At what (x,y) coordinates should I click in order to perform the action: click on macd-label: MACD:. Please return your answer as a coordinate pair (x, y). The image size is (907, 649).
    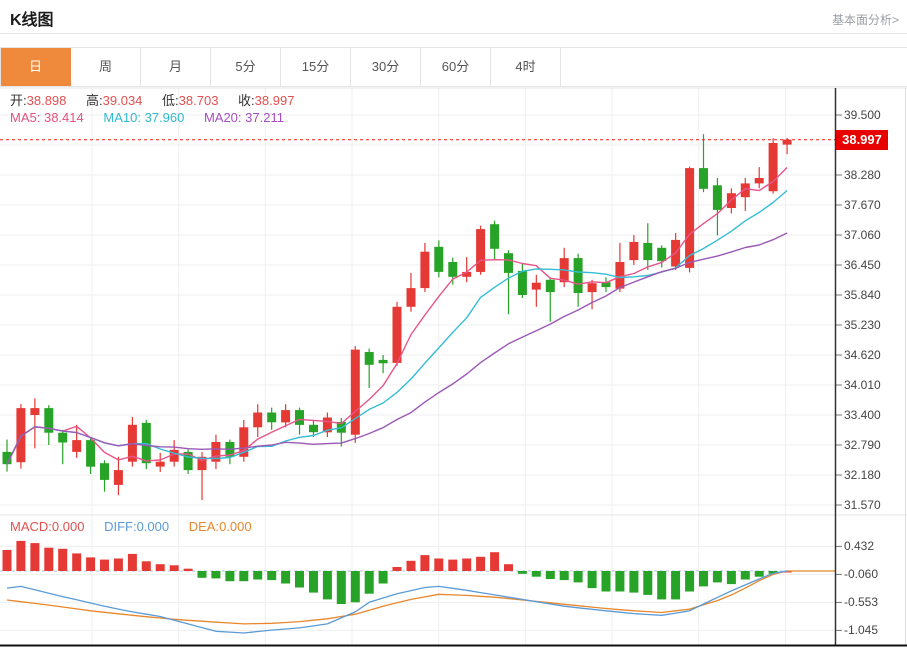
    Looking at the image, I should click on (31, 526).